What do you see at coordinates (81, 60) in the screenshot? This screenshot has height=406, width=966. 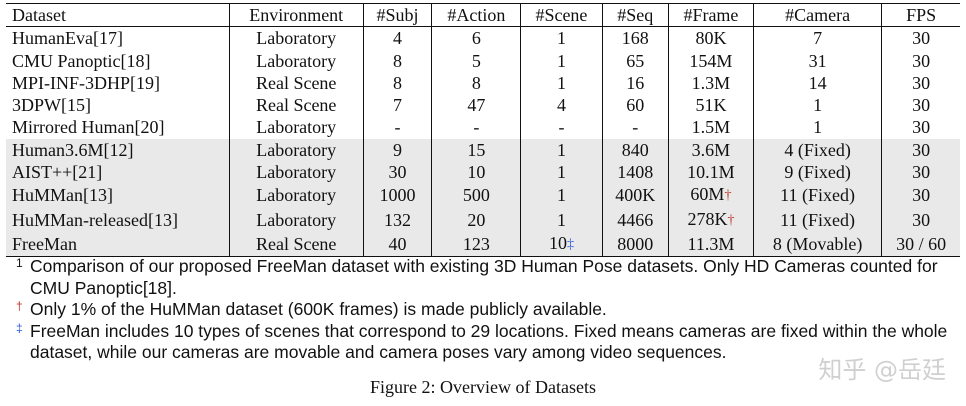 I see `cell-dataset-value: CMU Panoptic[18]` at bounding box center [81, 60].